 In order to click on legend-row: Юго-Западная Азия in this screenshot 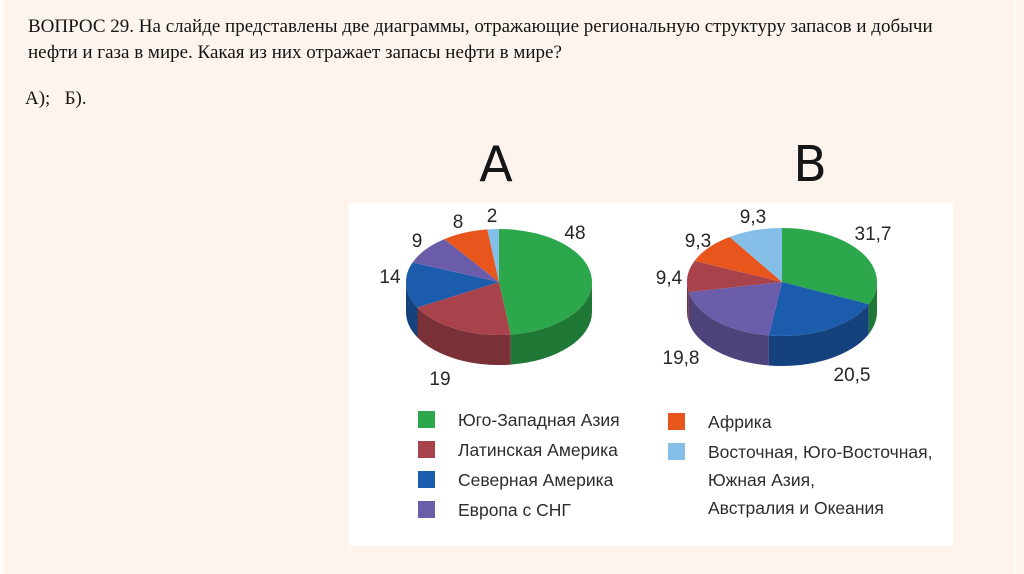, I will do `click(519, 425)`.